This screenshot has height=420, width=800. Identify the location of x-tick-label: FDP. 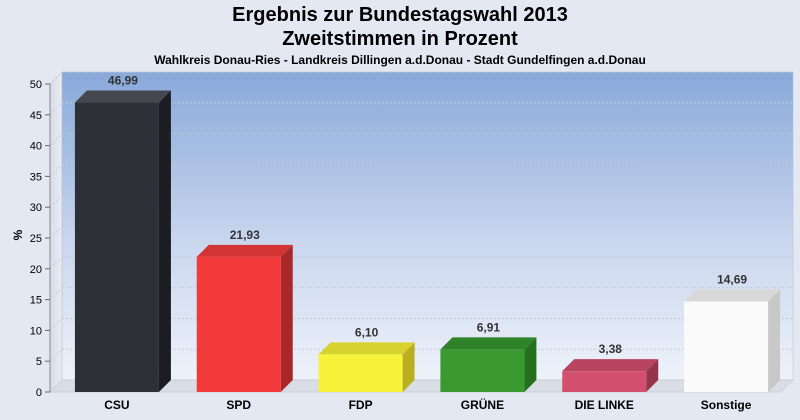
(361, 405).